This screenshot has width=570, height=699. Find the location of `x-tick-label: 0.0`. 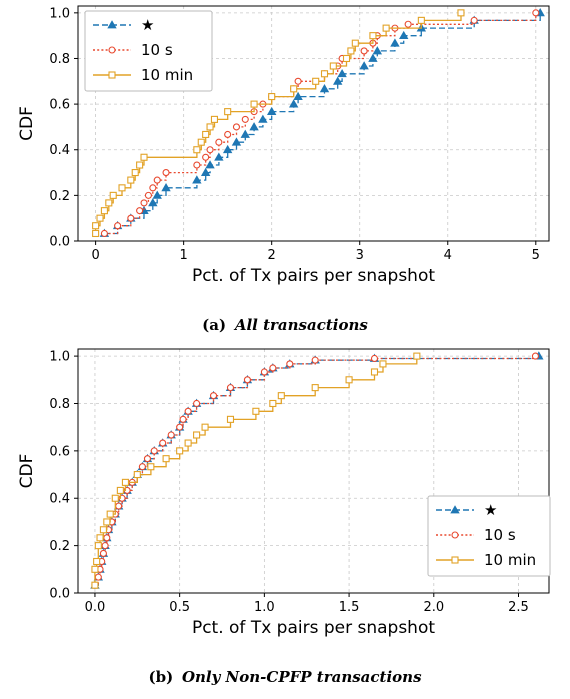

x-tick-label: 0.0 is located at coordinates (95, 607).